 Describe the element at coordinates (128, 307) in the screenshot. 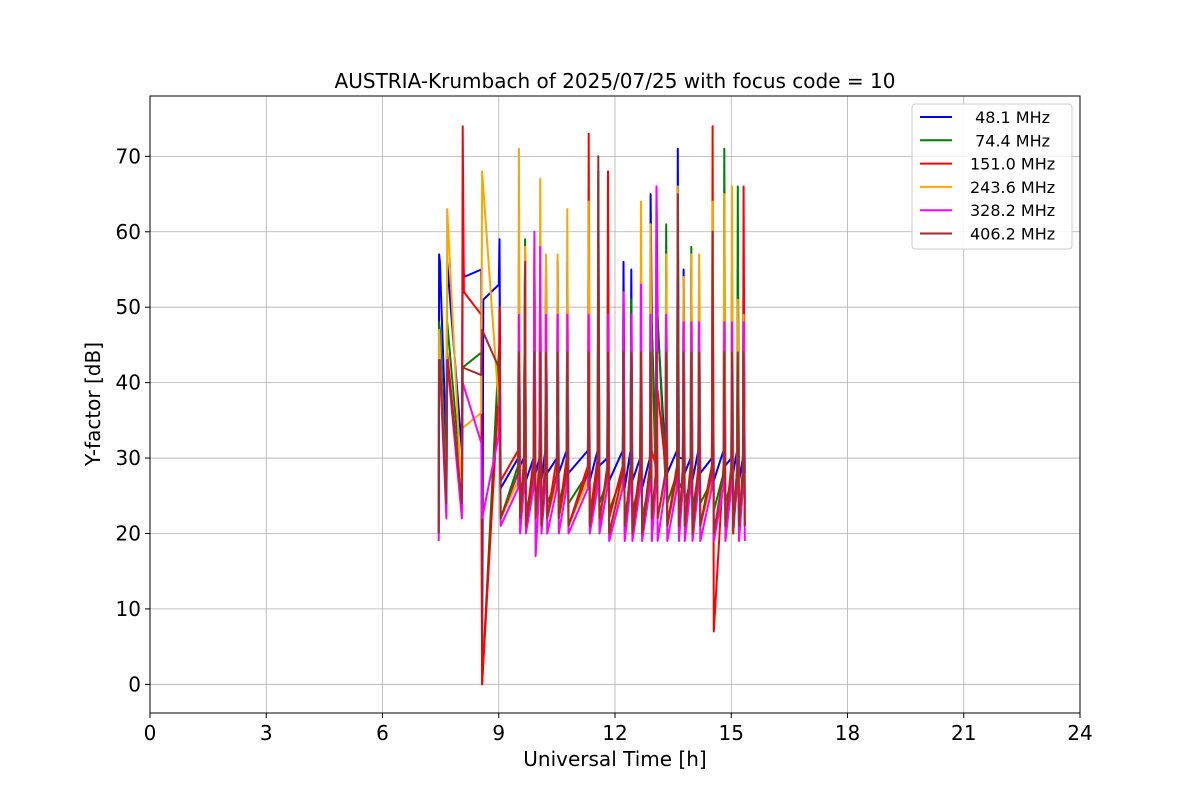

I see `y-tick-label: 50` at that location.